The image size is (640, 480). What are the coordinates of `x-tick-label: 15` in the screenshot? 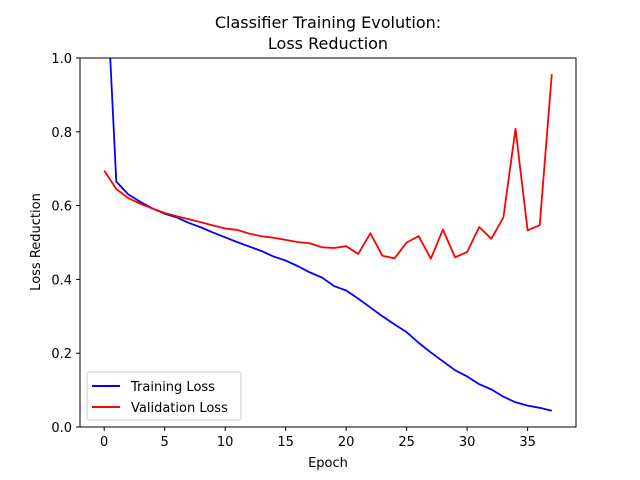 It's located at (285, 442).